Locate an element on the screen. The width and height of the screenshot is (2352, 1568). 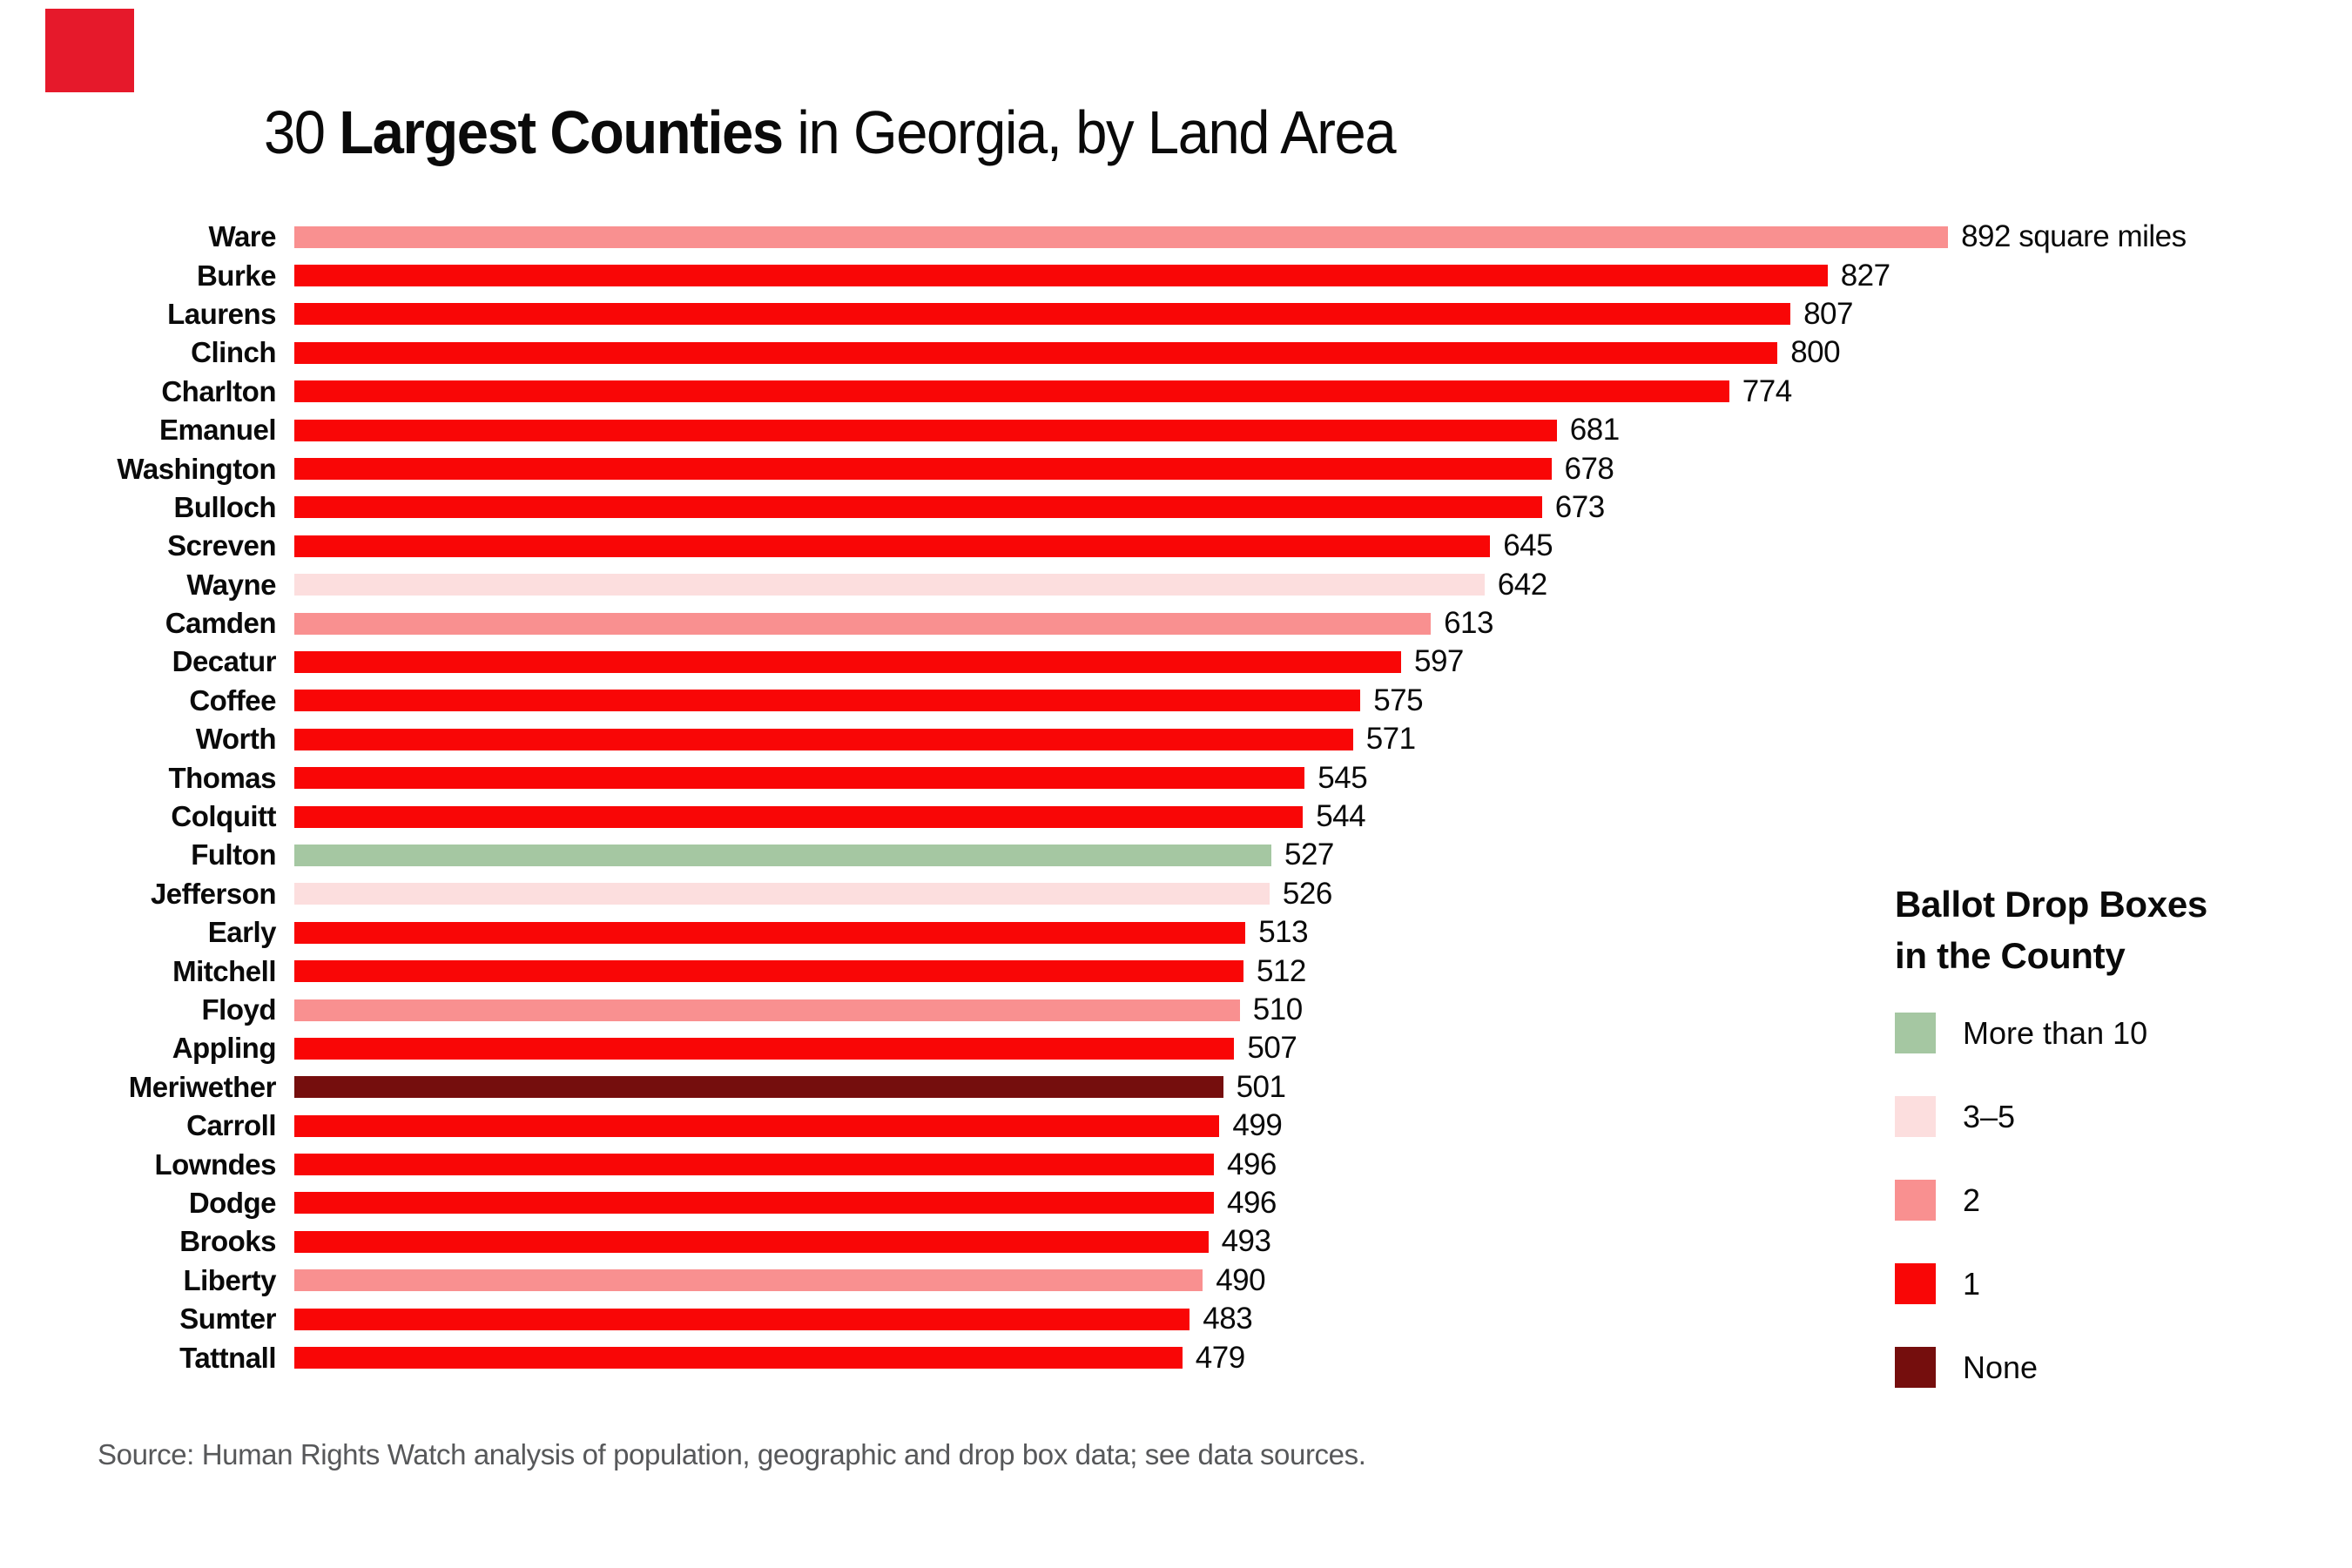
county-label: Jefferson is located at coordinates (213, 893).